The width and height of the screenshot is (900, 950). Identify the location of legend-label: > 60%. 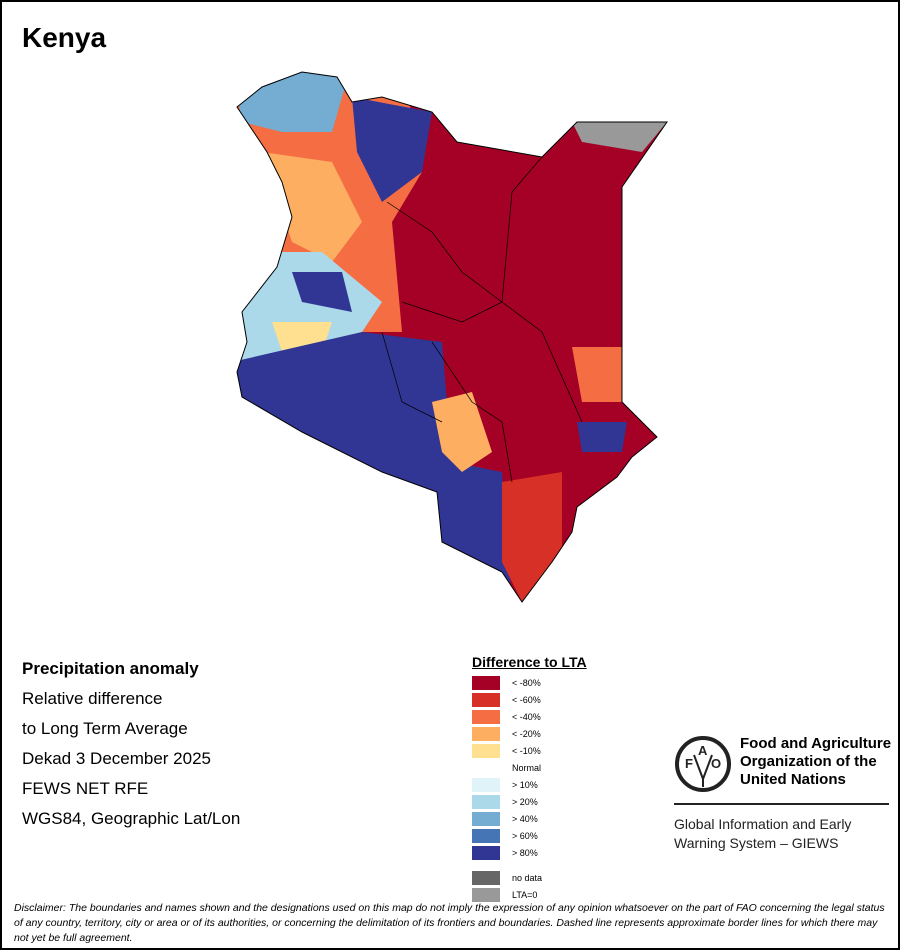
(525, 835).